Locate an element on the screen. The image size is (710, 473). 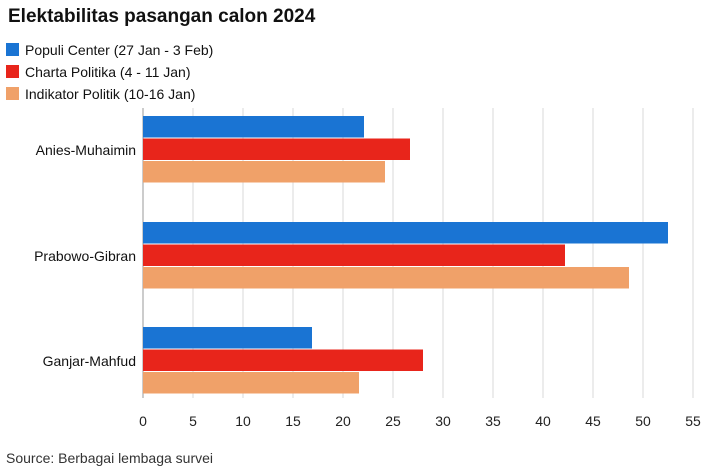
legend-swatch-charta is located at coordinates (12, 71).